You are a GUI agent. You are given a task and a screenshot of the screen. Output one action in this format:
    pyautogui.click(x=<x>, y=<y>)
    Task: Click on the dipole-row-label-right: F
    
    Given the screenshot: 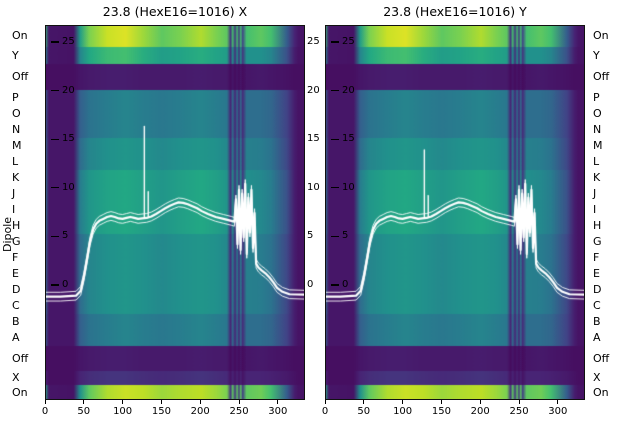 What is the action you would take?
    pyautogui.click(x=596, y=257)
    